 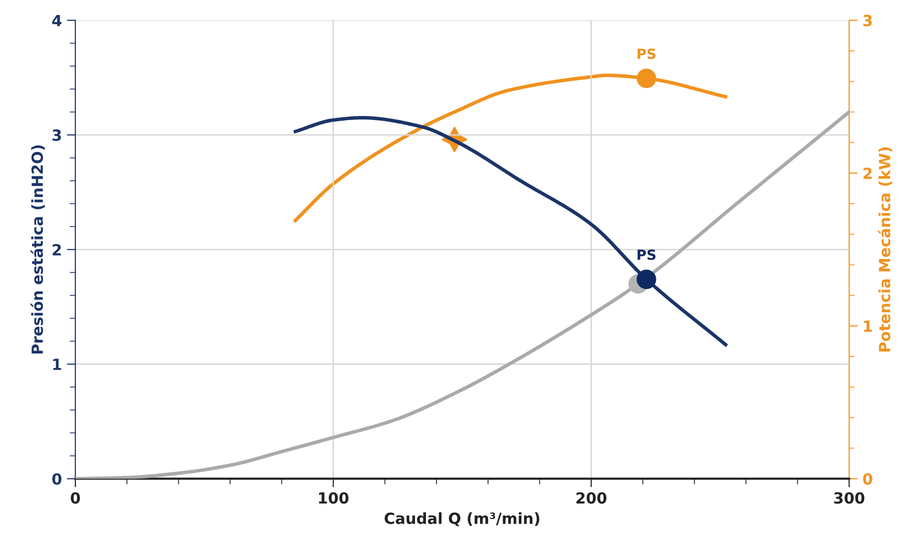 I want to click on x-tick-label: 100, so click(x=334, y=498).